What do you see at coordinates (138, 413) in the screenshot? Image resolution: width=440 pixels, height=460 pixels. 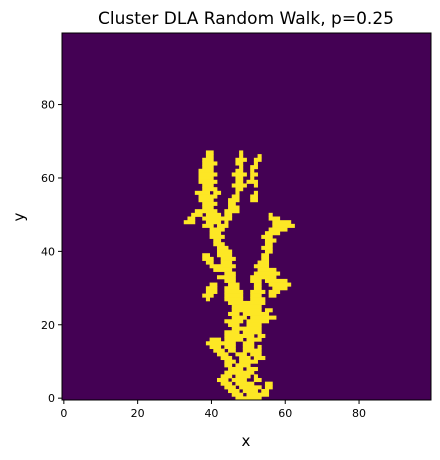 I see `x-tick-label: 20` at bounding box center [138, 413].